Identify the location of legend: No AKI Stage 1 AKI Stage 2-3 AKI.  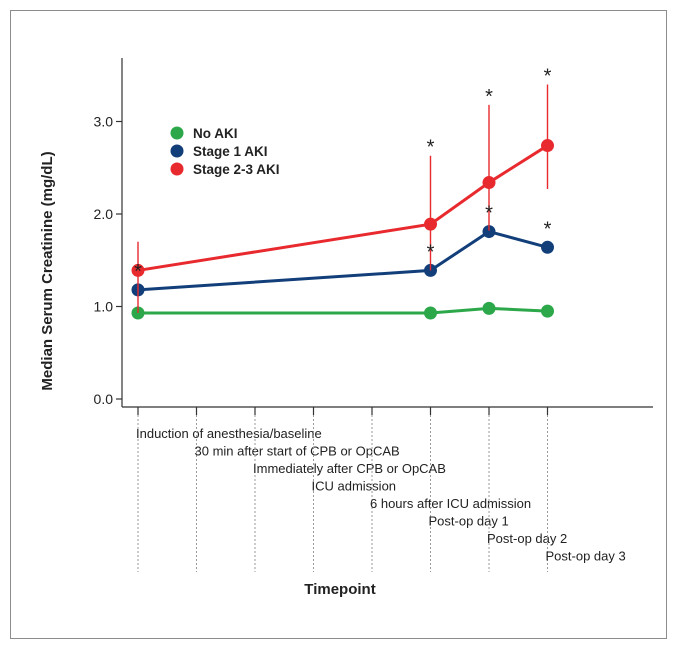
(225, 151).